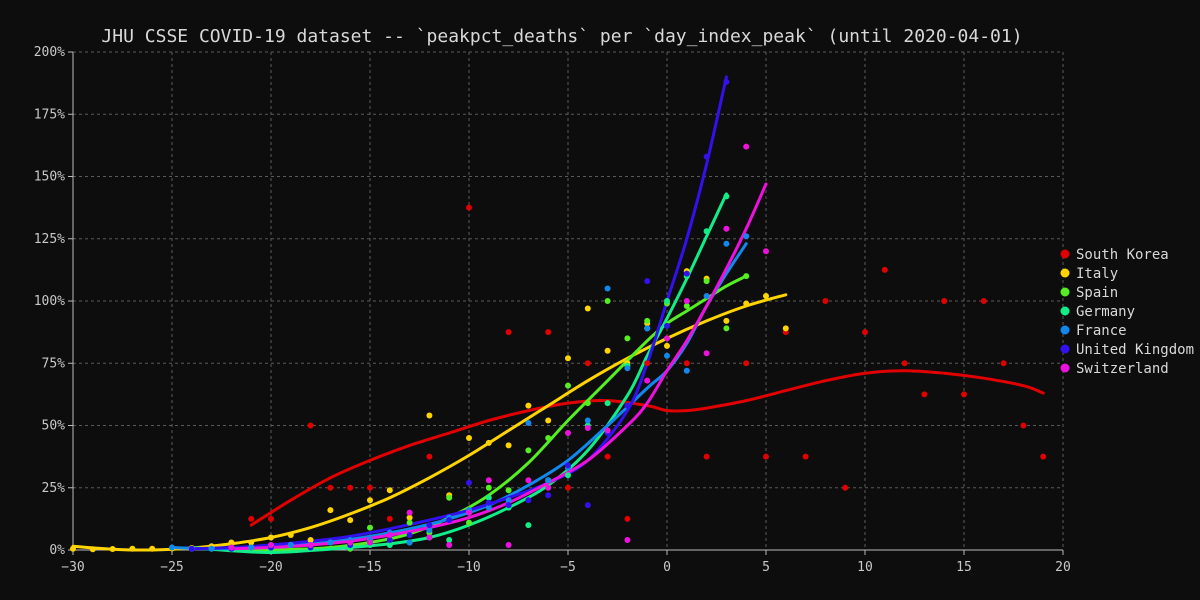 Image resolution: width=1200 pixels, height=600 pixels. I want to click on x-tick-label: 15, so click(964, 567).